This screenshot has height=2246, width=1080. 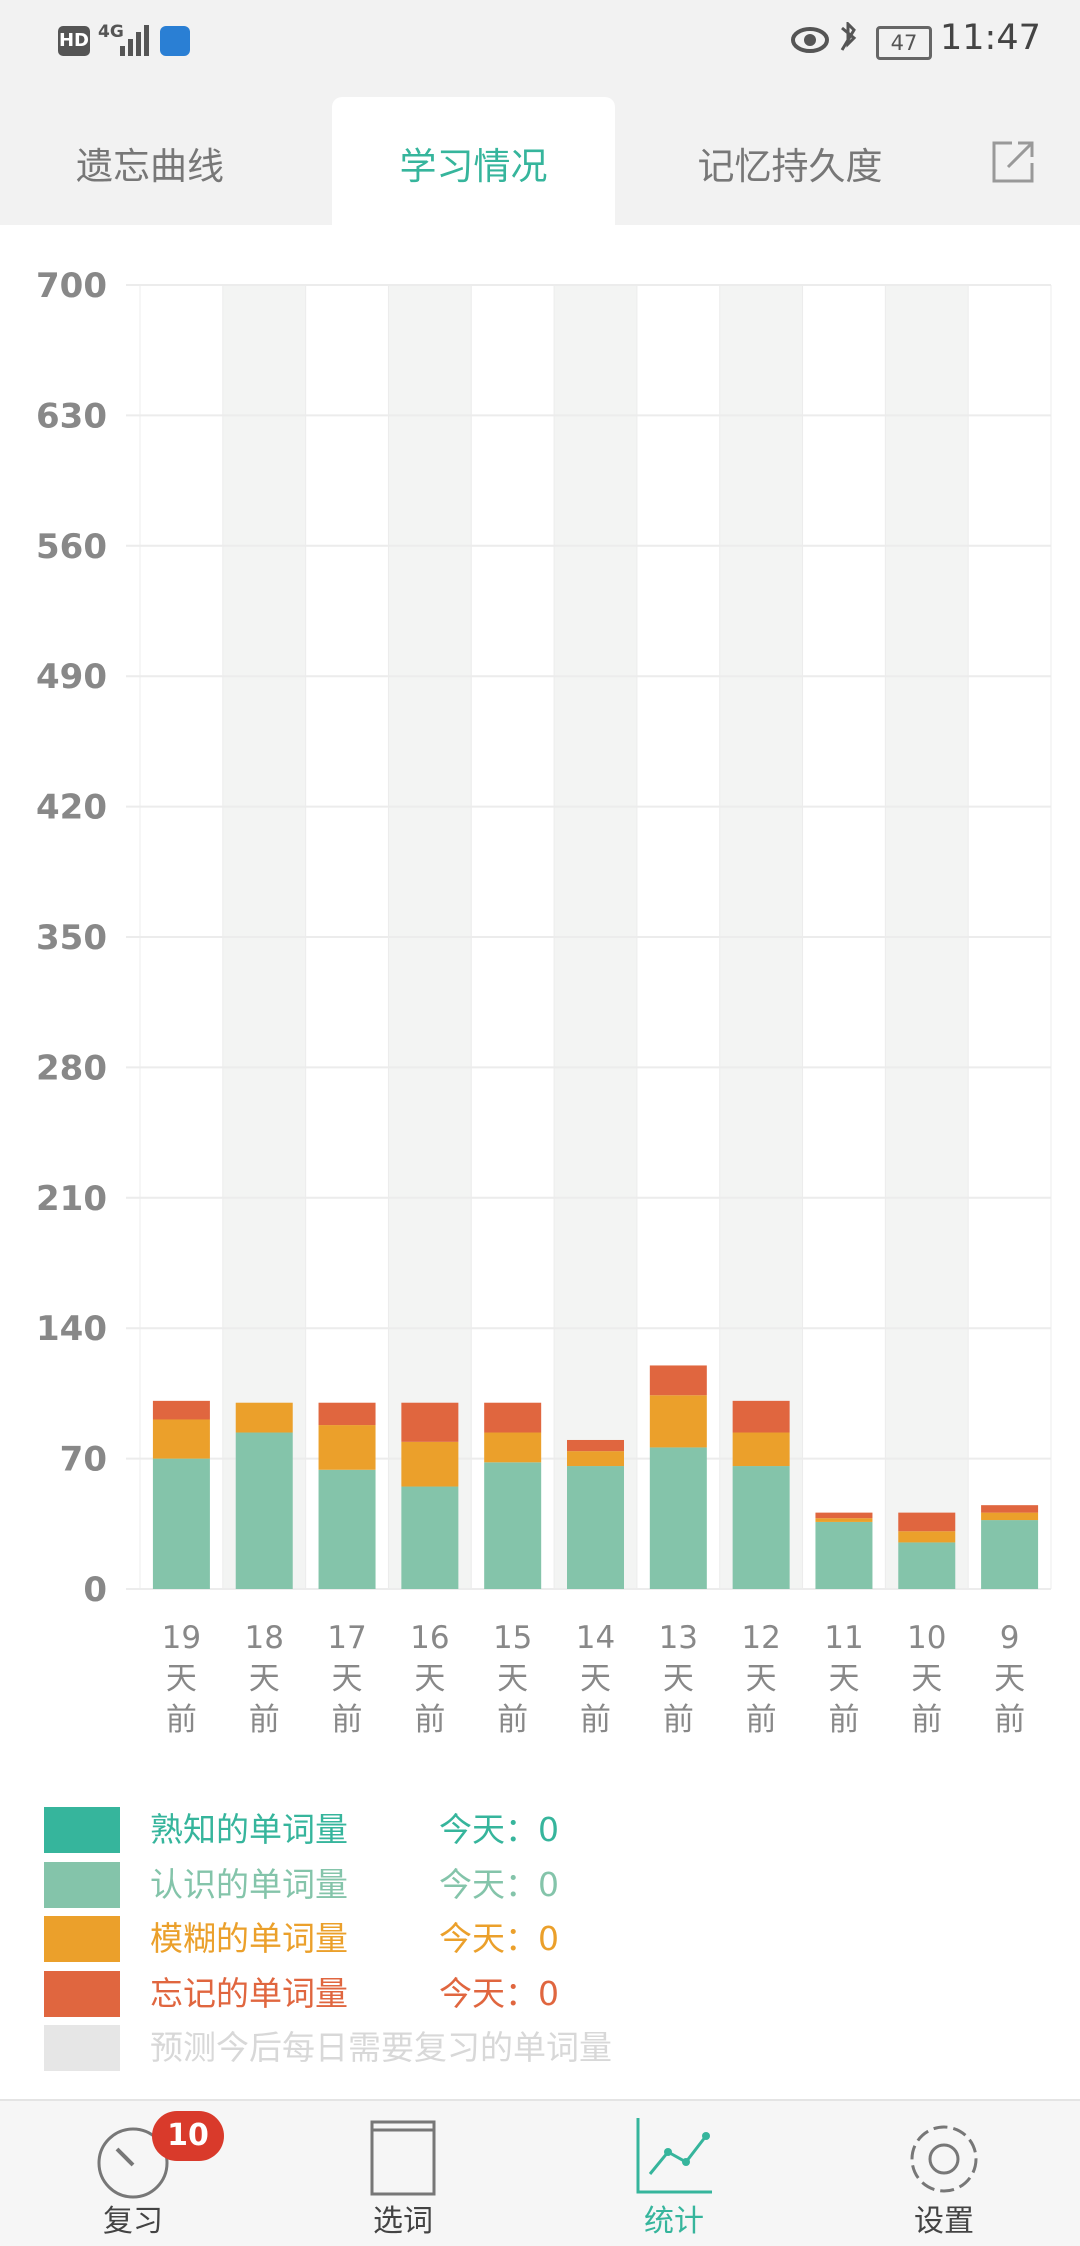 What do you see at coordinates (71, 677) in the screenshot?
I see `y-tick-label: 490` at bounding box center [71, 677].